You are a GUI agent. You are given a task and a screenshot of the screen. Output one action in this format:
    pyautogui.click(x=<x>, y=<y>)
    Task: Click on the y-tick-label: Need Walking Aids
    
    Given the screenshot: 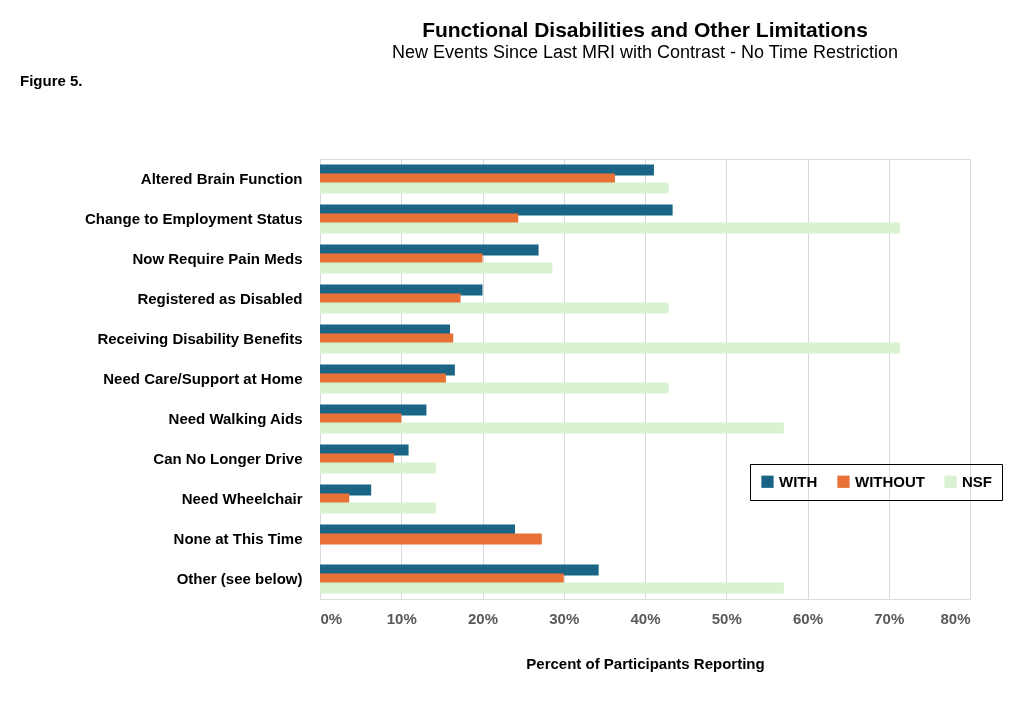 What is the action you would take?
    pyautogui.click(x=235, y=418)
    